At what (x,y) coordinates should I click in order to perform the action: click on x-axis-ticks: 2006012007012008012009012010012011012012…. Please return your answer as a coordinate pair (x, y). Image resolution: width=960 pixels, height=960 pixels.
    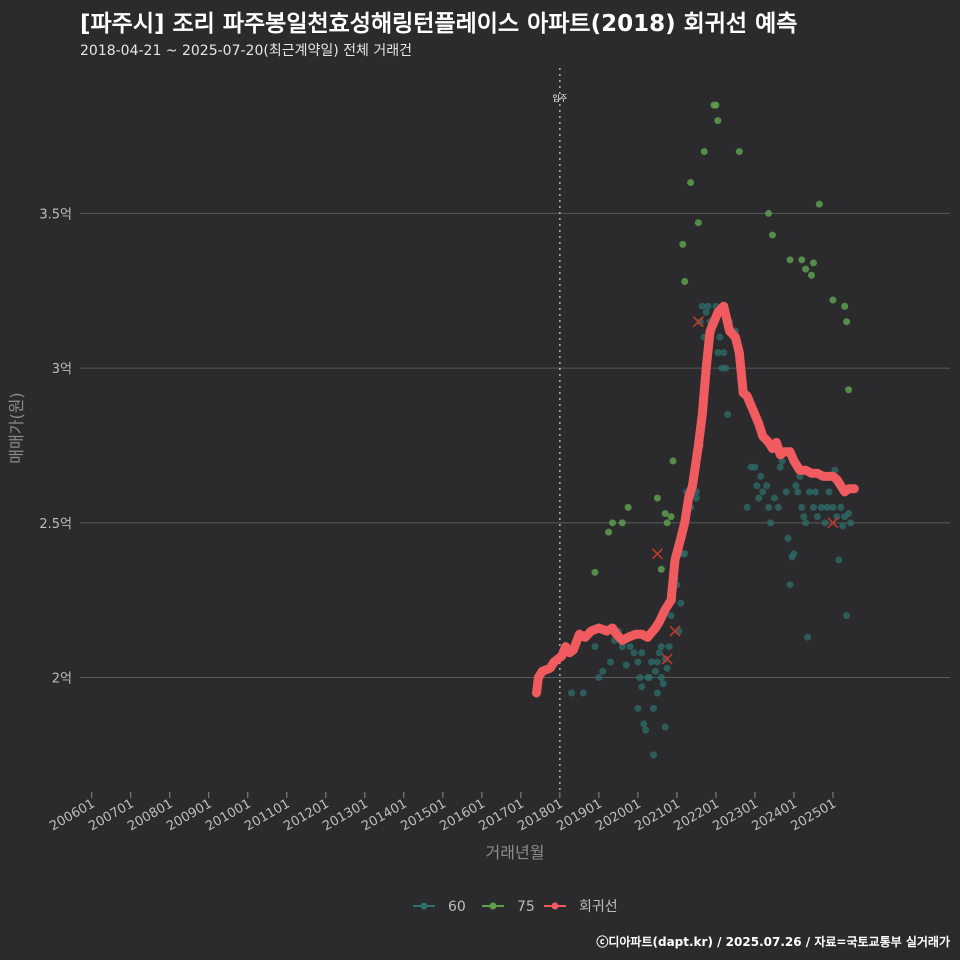
    Looking at the image, I should click on (443, 813).